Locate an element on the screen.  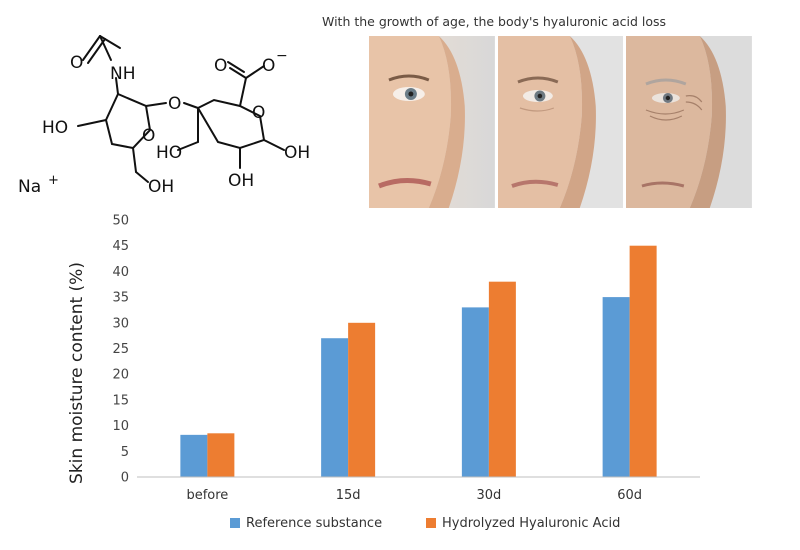
legend-label: Hydrolyzed Hyaluronic Acid is located at coordinates (531, 523).